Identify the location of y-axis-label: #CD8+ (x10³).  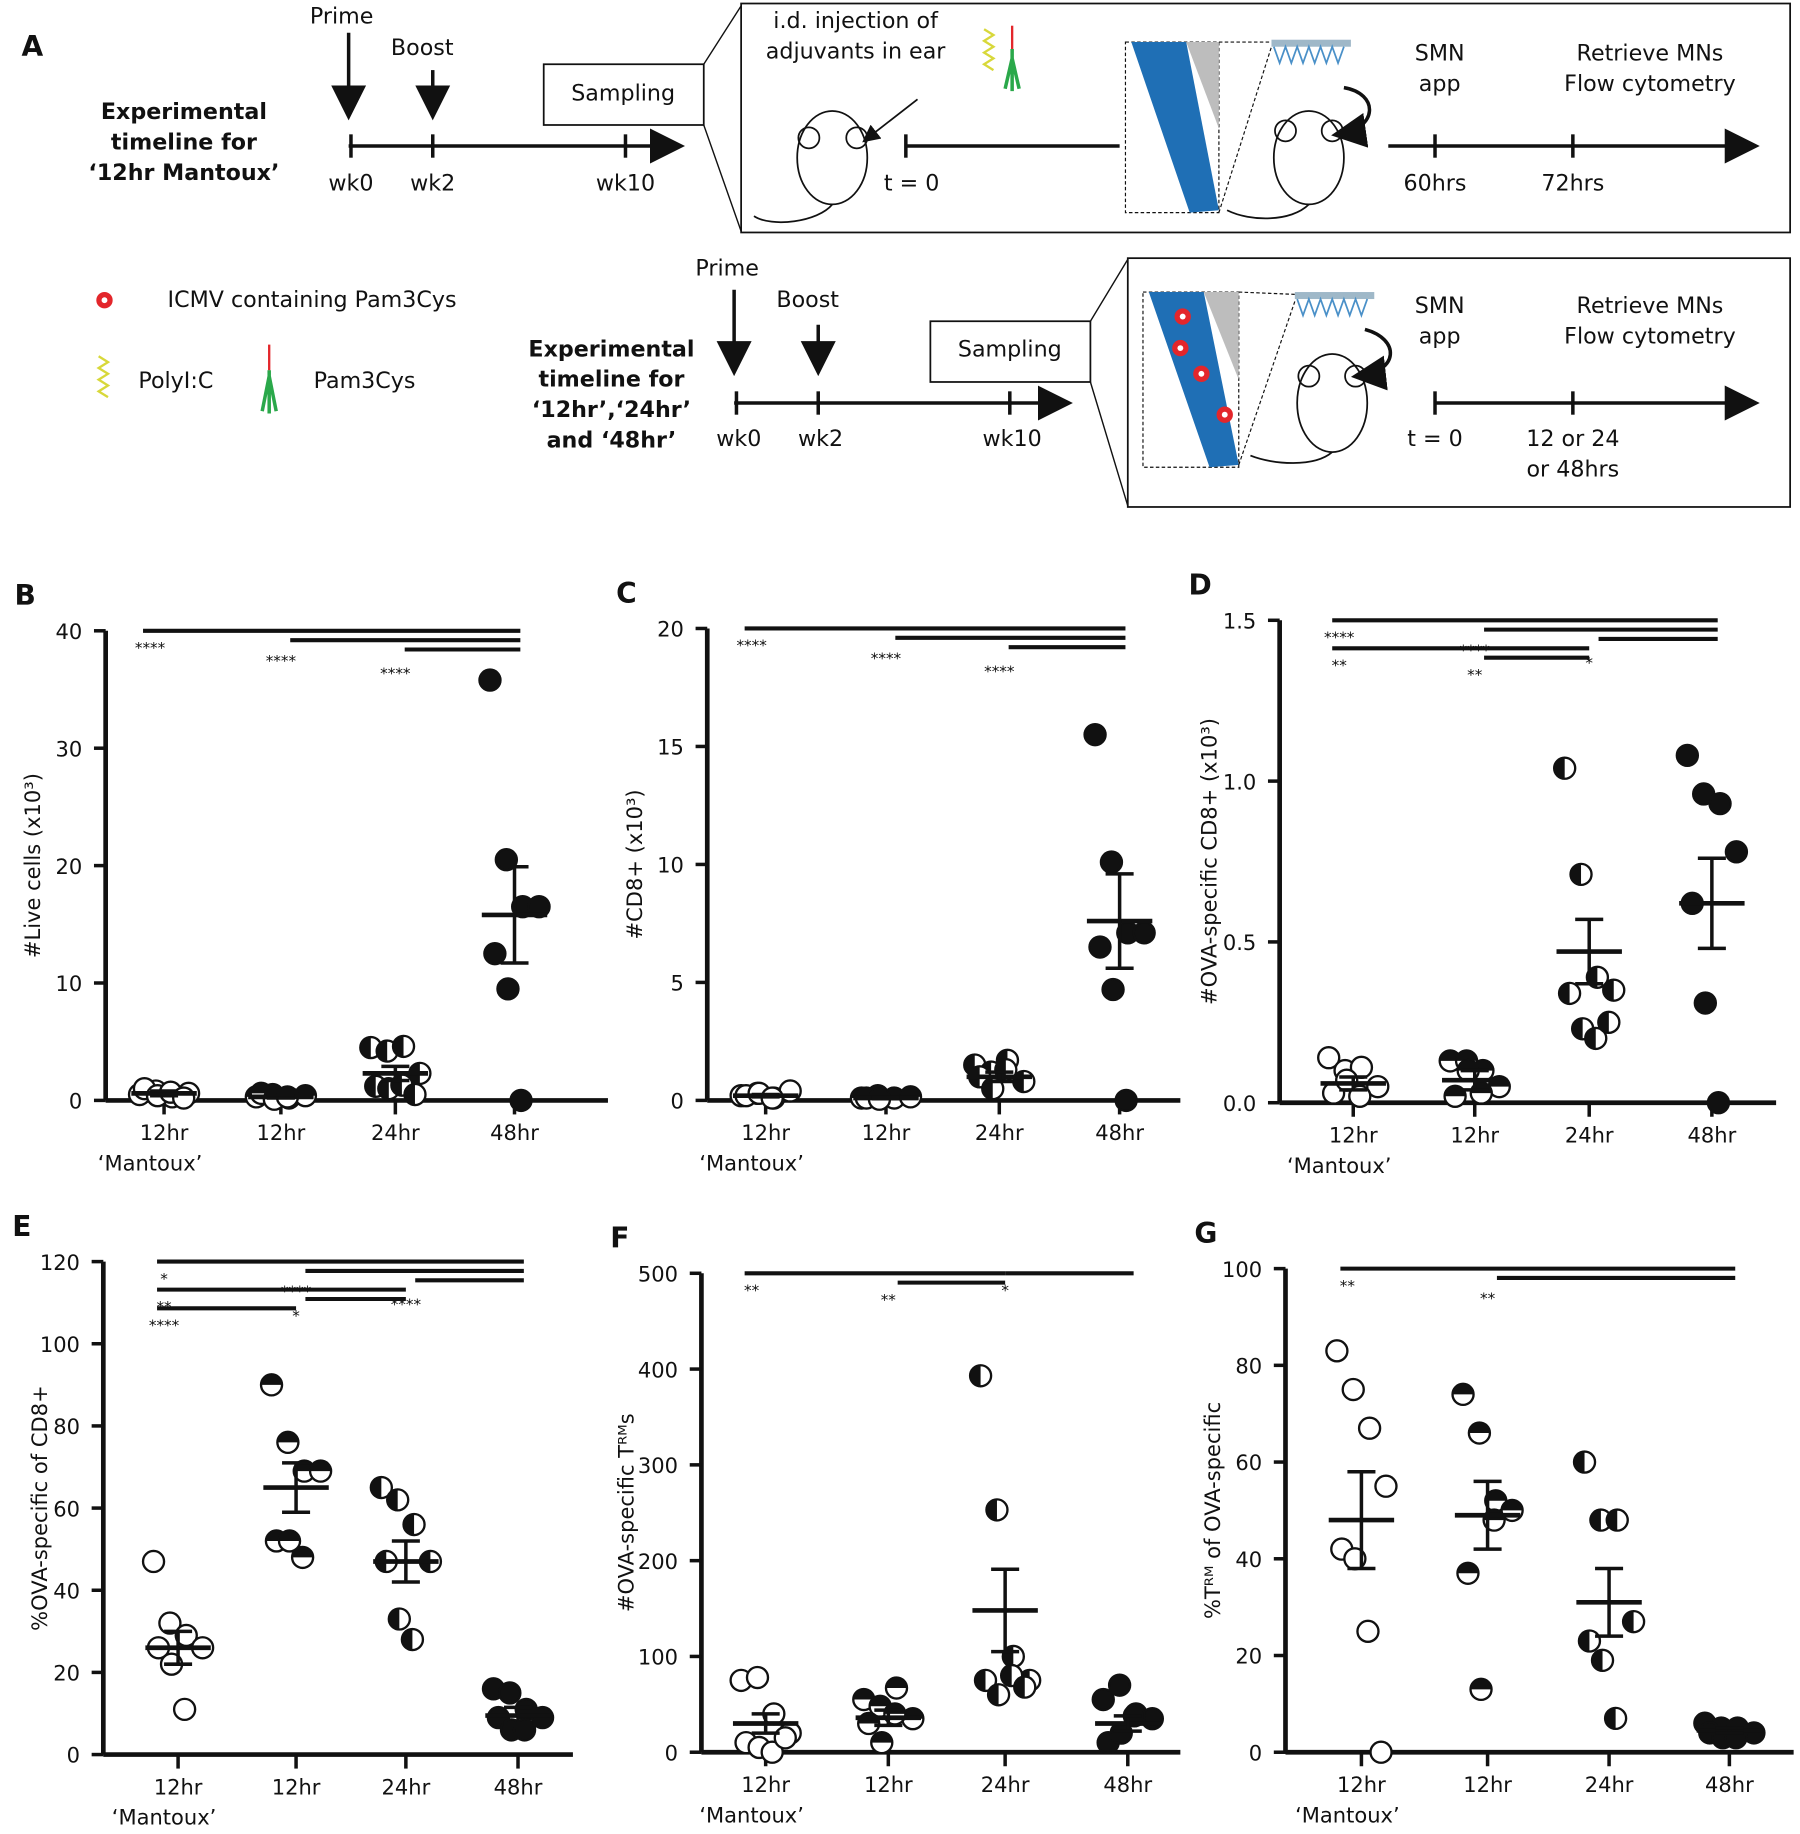
(634, 864).